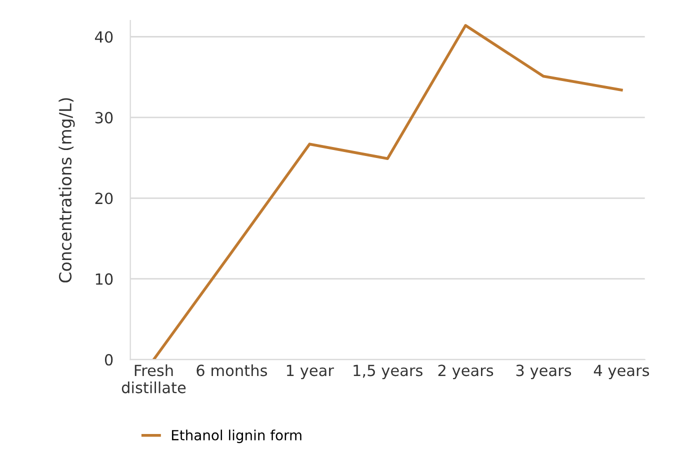 Image resolution: width=686 pixels, height=458 pixels. What do you see at coordinates (544, 372) in the screenshot?
I see `x-tick-label: 3 years` at bounding box center [544, 372].